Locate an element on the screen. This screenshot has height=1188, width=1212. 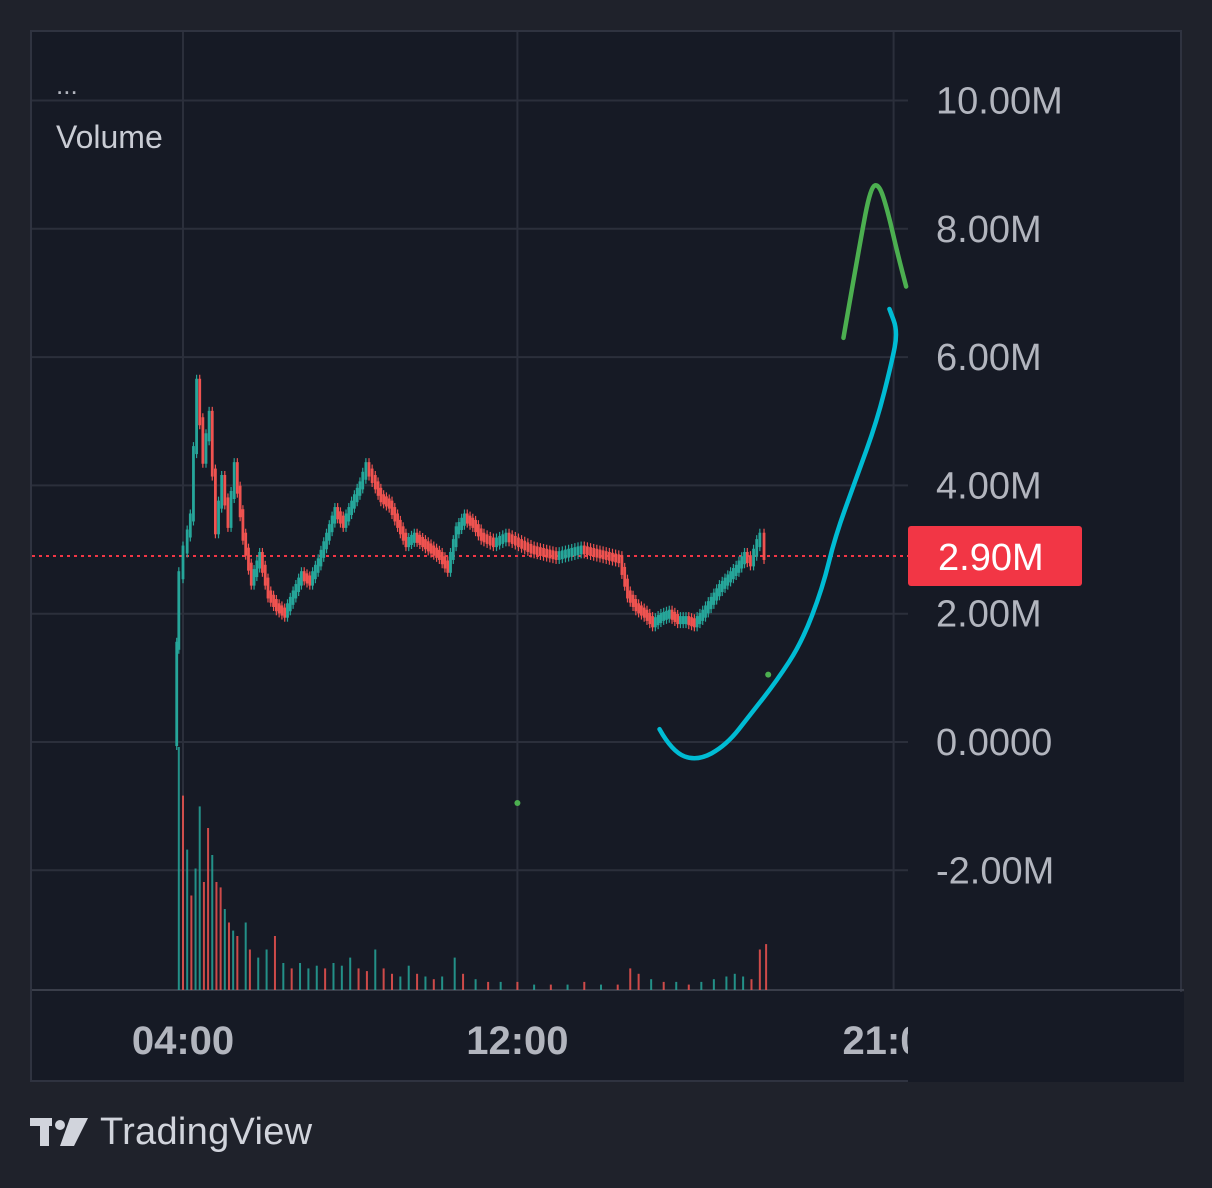
drawing-annotations is located at coordinates (783, 472).